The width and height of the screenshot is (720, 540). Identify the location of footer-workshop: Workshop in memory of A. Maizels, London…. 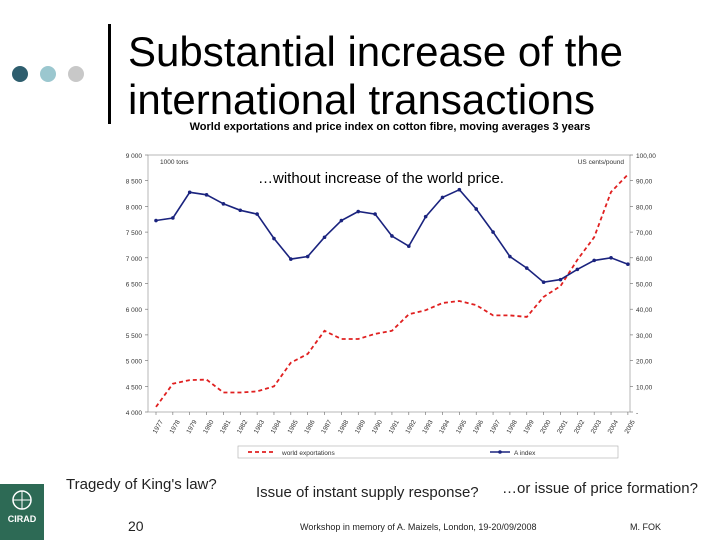
(418, 527).